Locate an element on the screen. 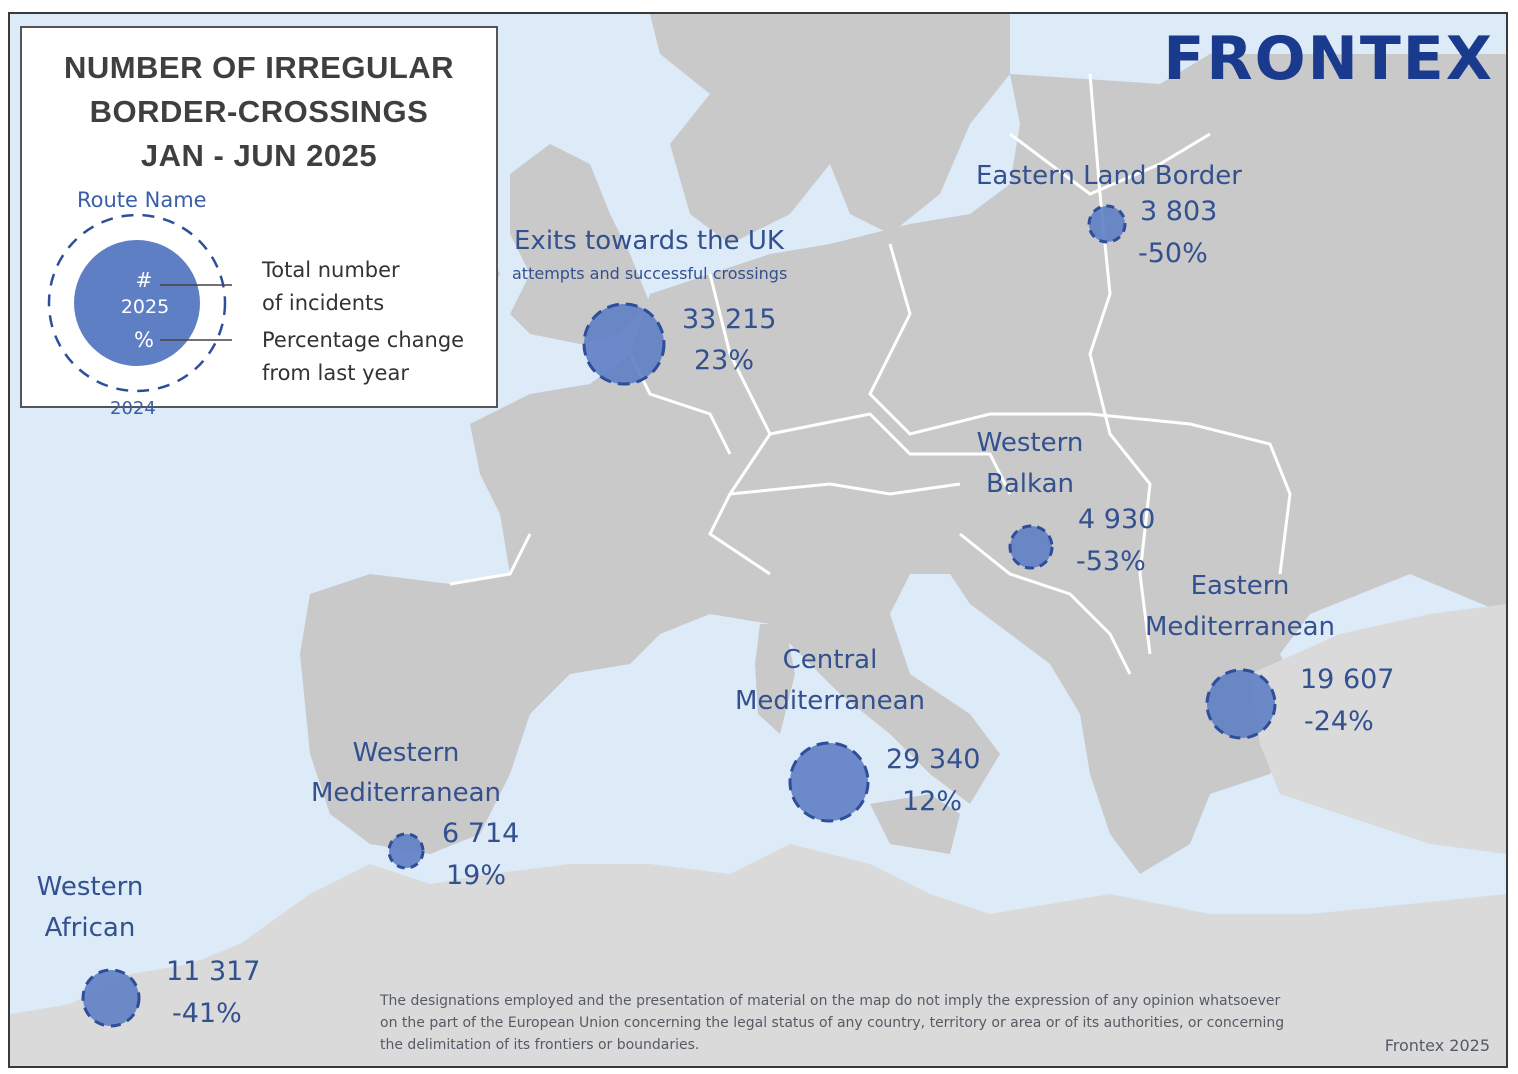  title-line-2: BORDER-CROSSINGS is located at coordinates (259, 111).